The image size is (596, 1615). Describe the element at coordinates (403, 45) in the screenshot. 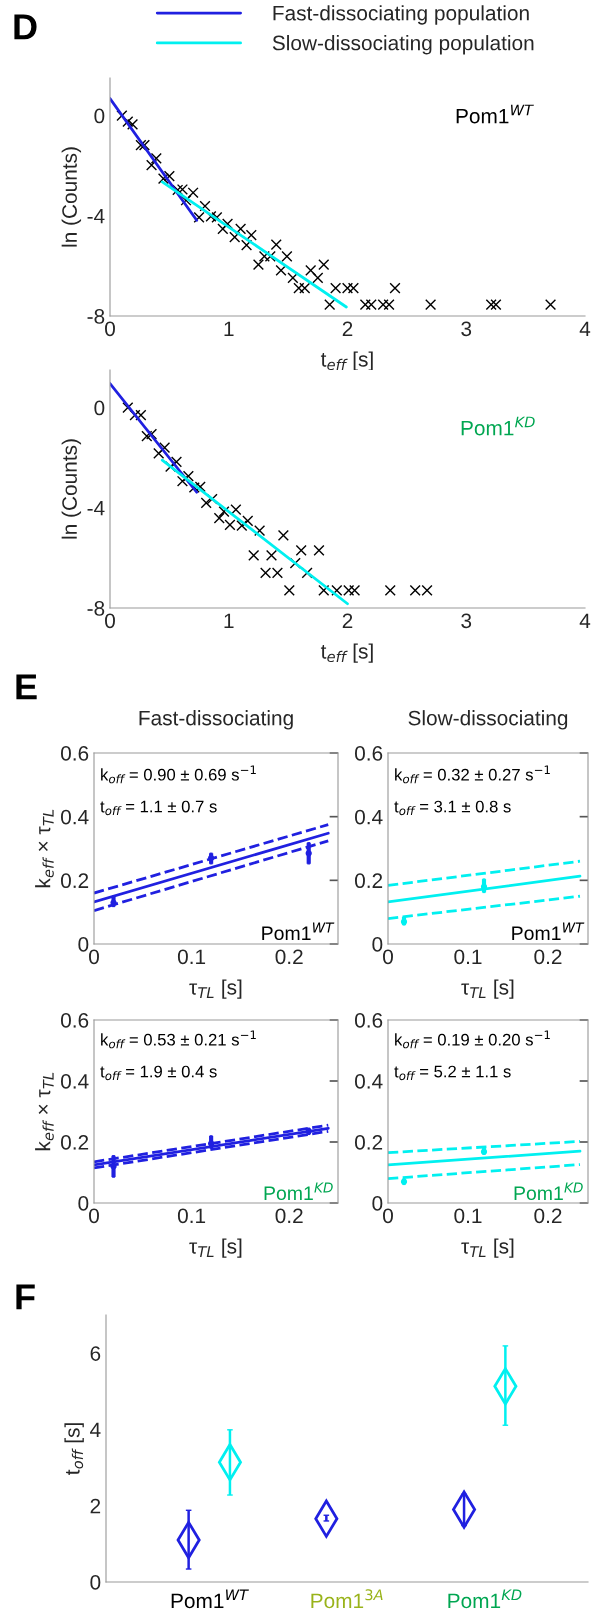

I see `legend-label: Slow-dissociating population` at that location.